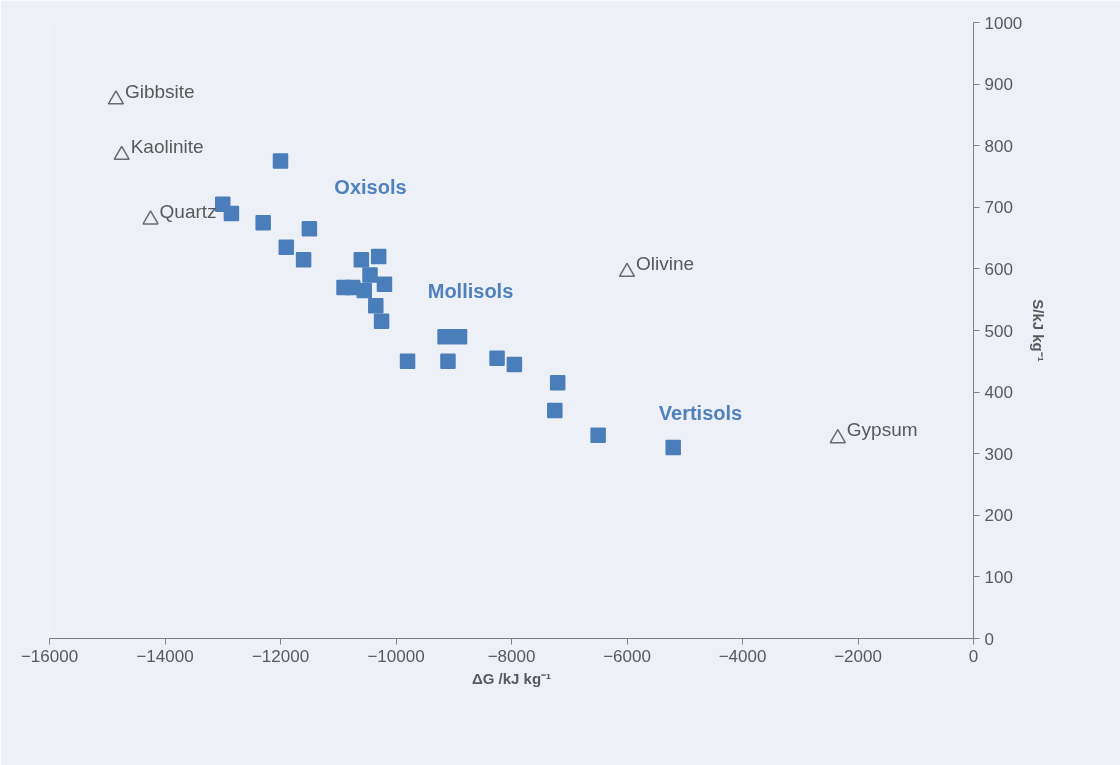  What do you see at coordinates (973, 656) in the screenshot?
I see `x-tick-label: 0` at bounding box center [973, 656].